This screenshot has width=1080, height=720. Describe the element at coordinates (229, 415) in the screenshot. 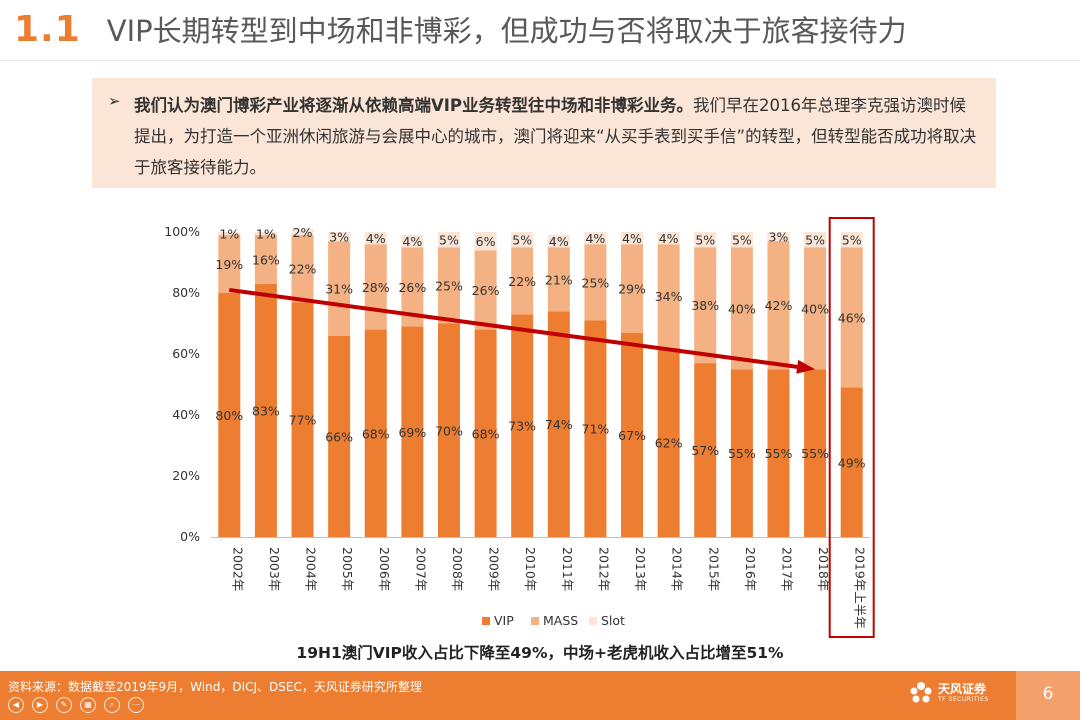

I see `data-label-vip: 80%` at that location.